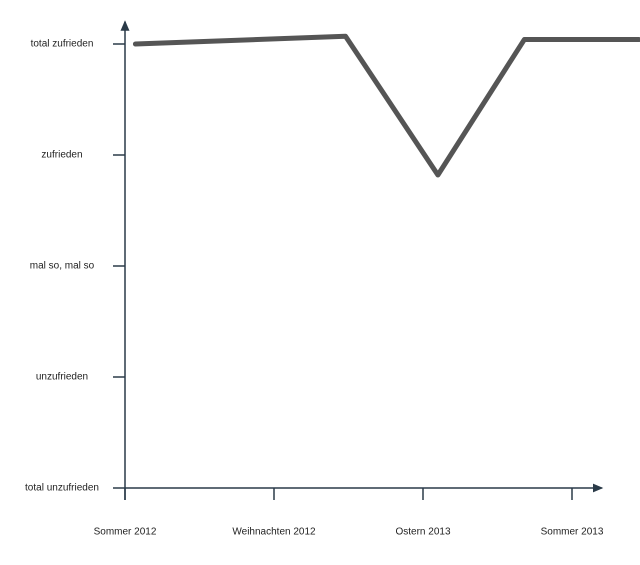  What do you see at coordinates (62, 377) in the screenshot?
I see `y-tick-label: unzufrieden` at bounding box center [62, 377].